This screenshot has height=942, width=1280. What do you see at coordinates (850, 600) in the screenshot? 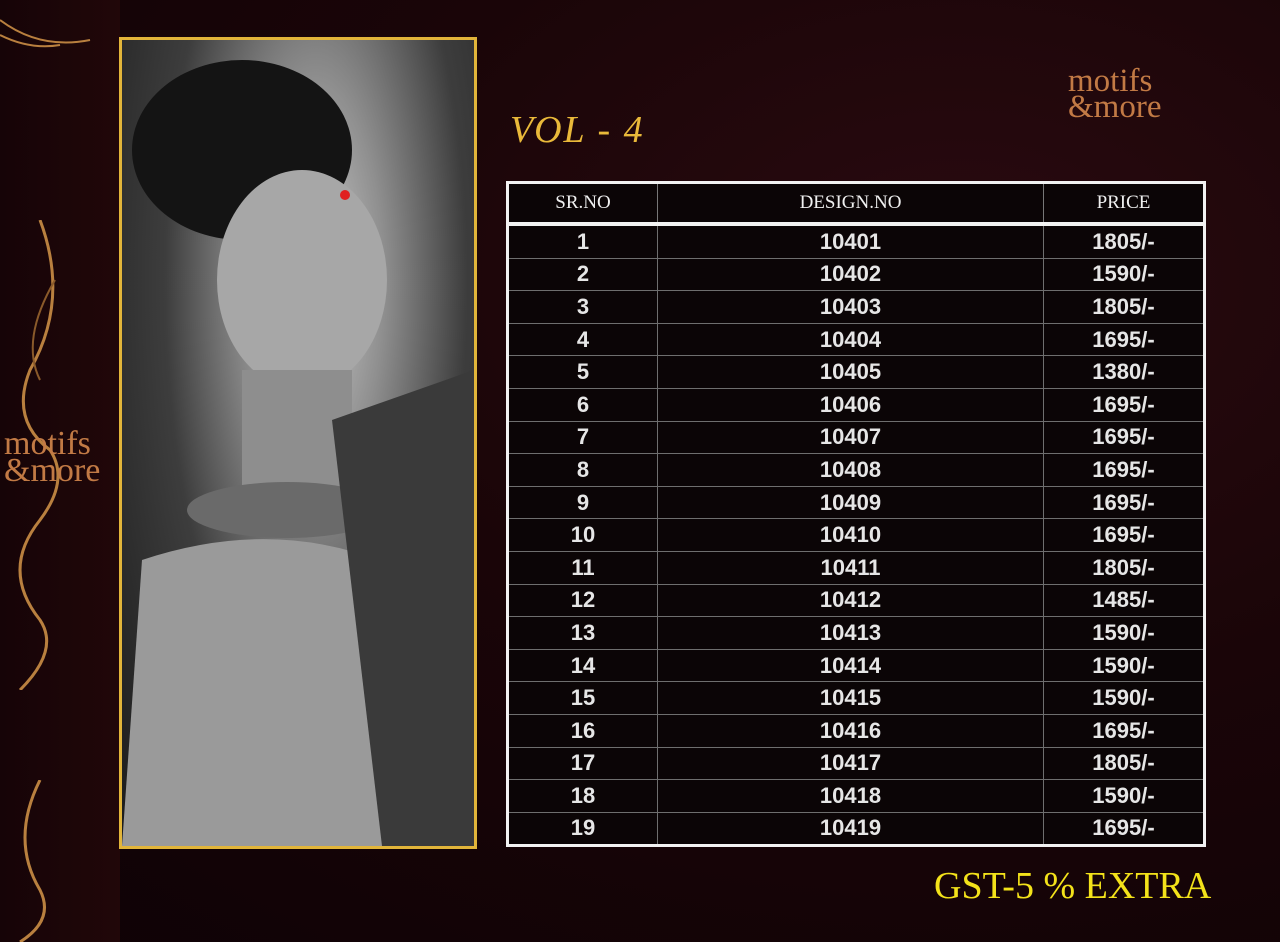
I see `cell-design-no: 10412` at bounding box center [850, 600].